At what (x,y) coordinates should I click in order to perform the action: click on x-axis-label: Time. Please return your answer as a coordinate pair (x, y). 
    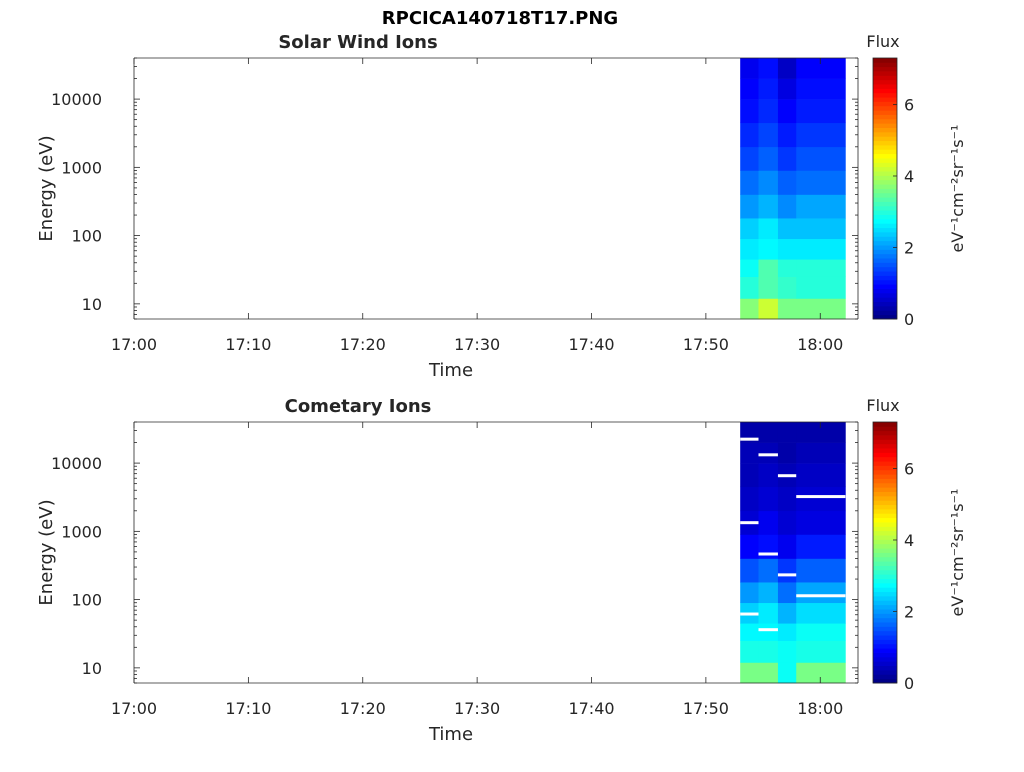
    Looking at the image, I should click on (450, 370).